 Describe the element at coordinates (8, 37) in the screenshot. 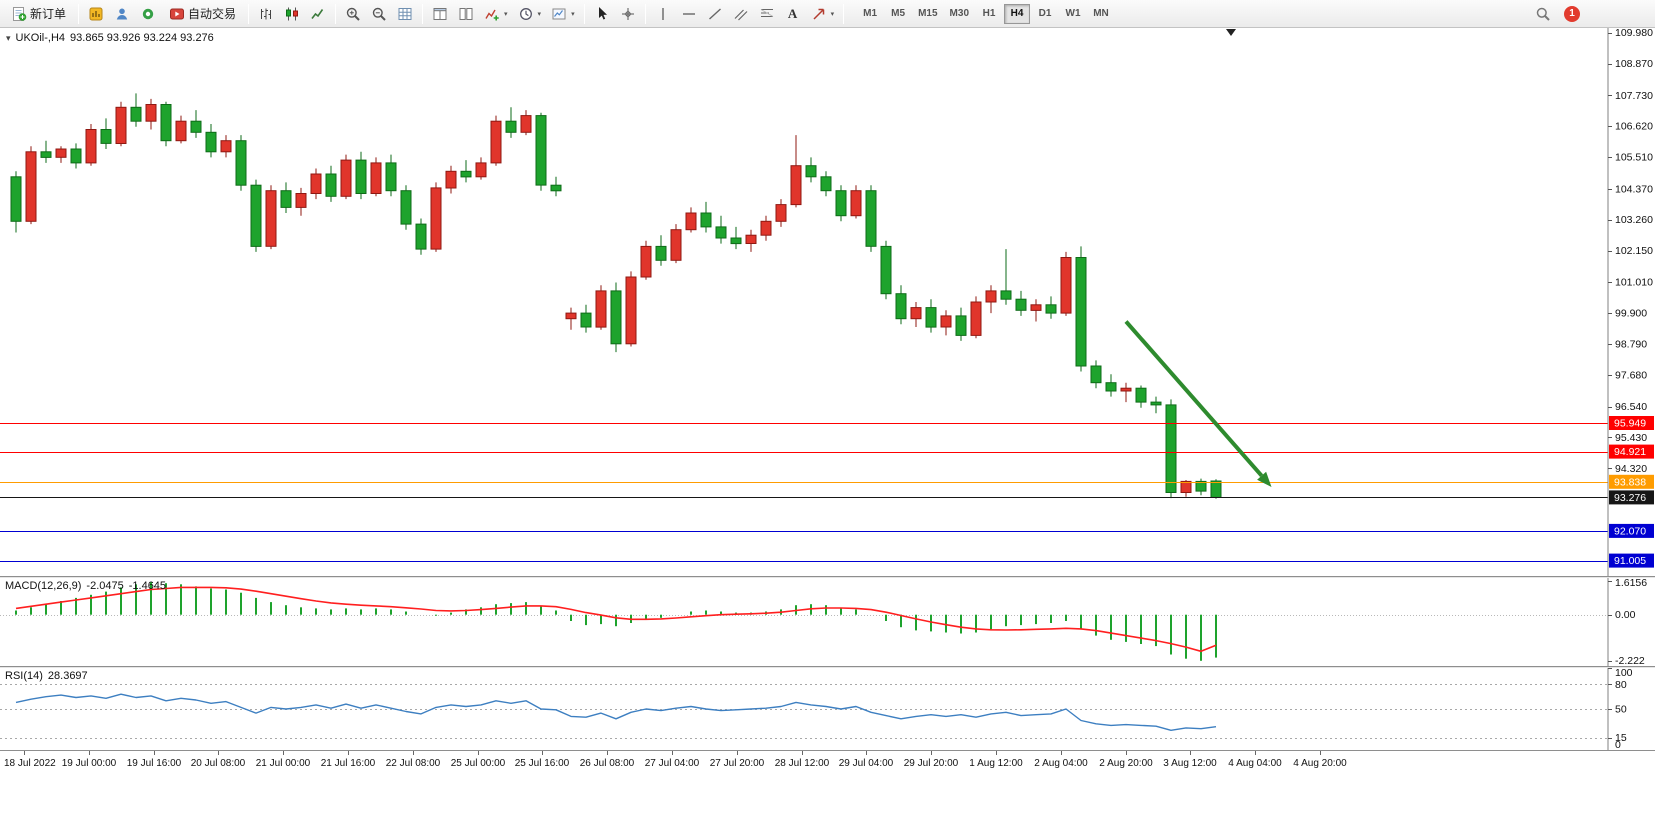

I see `one-click-trading-toggle: ▾` at that location.